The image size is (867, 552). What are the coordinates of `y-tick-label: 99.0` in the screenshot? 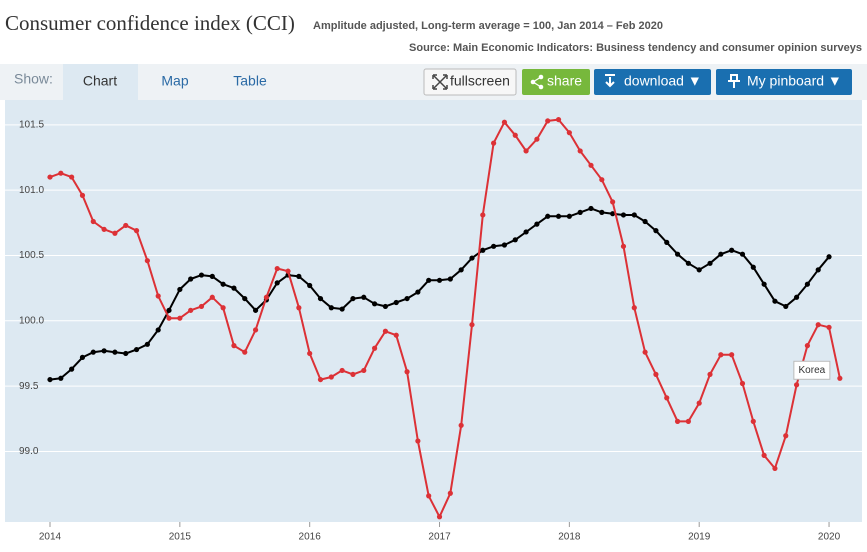 It's located at (29, 451).